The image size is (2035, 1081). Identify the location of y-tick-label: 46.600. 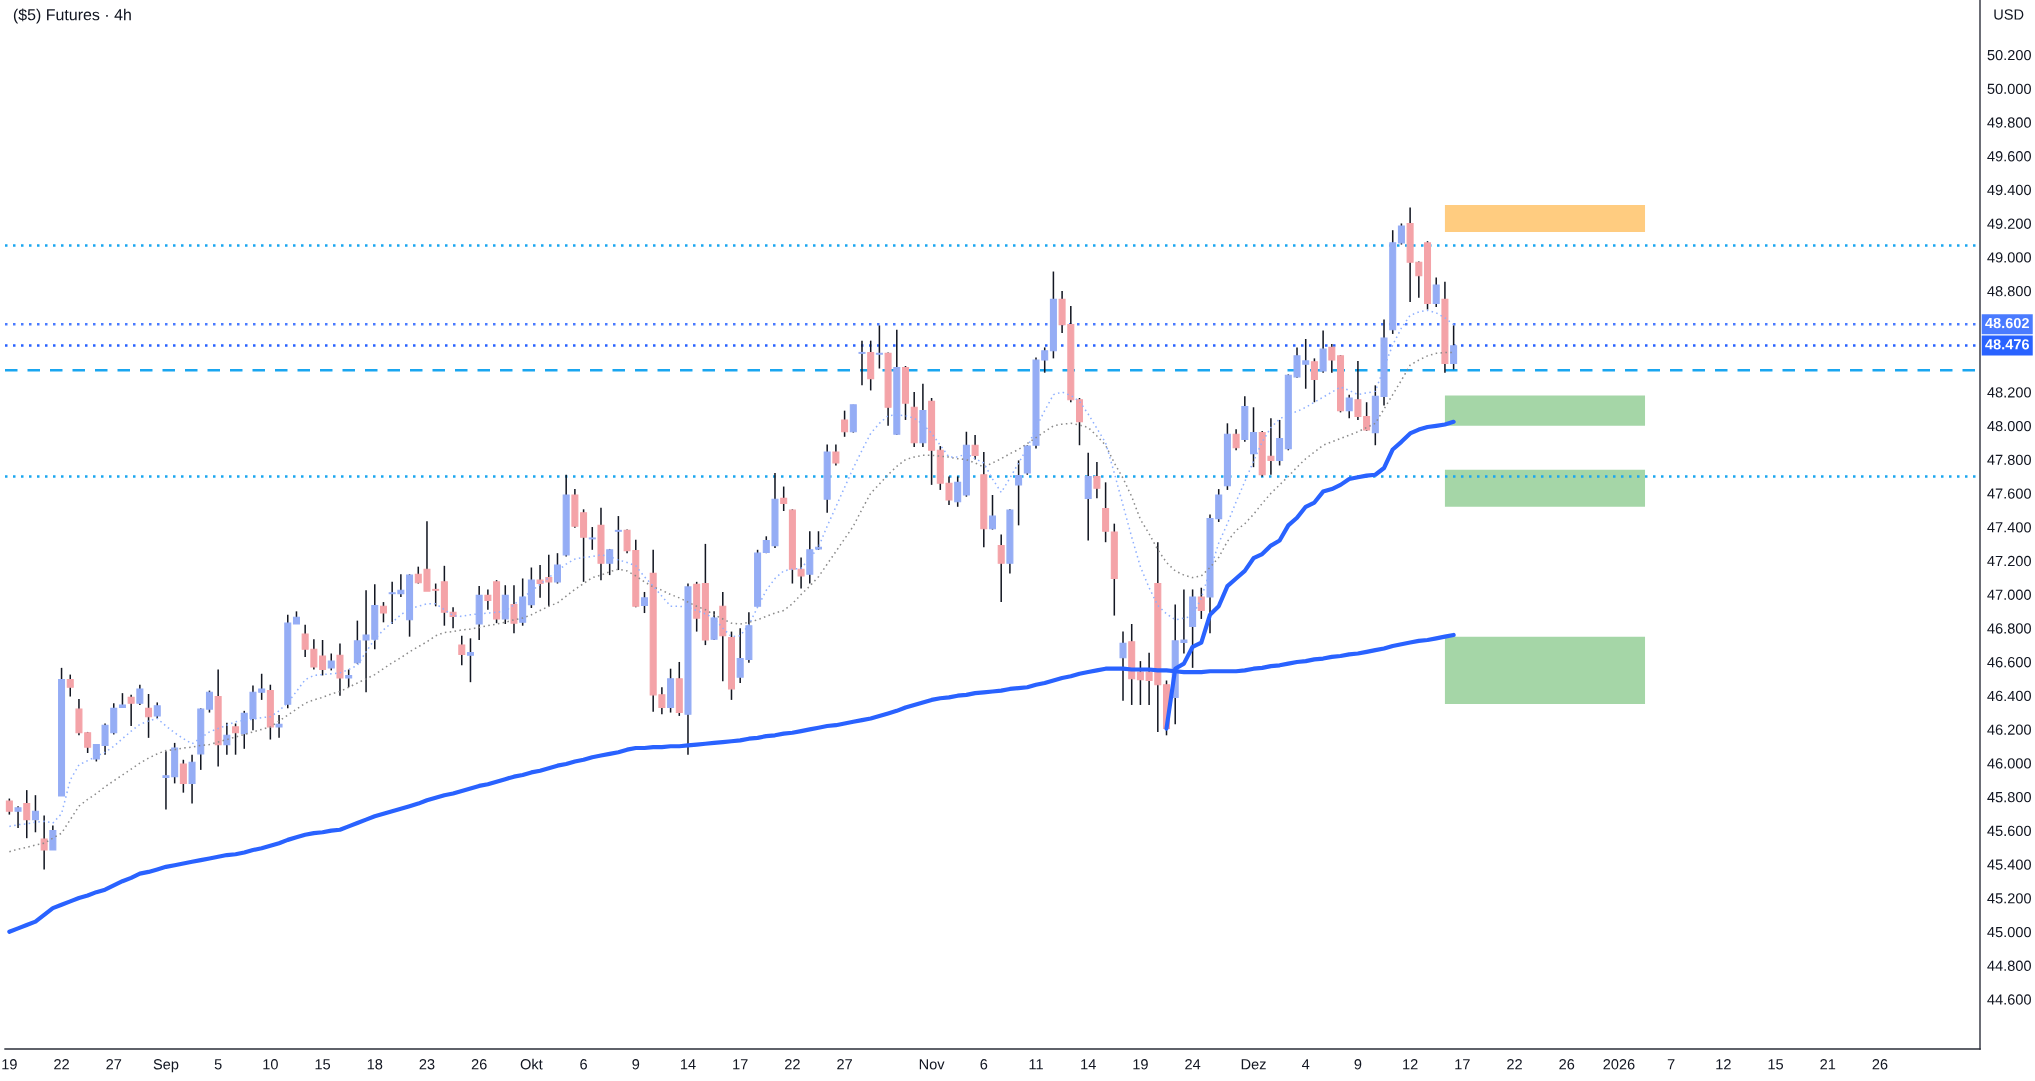
(2009, 662).